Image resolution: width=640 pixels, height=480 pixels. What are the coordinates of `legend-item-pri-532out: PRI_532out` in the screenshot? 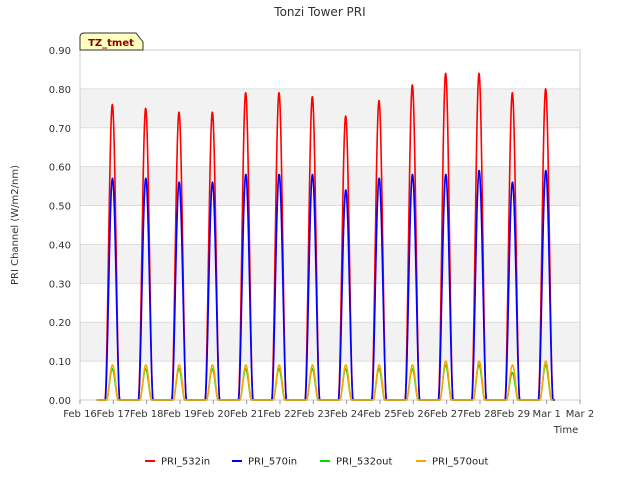 It's located at (356, 462).